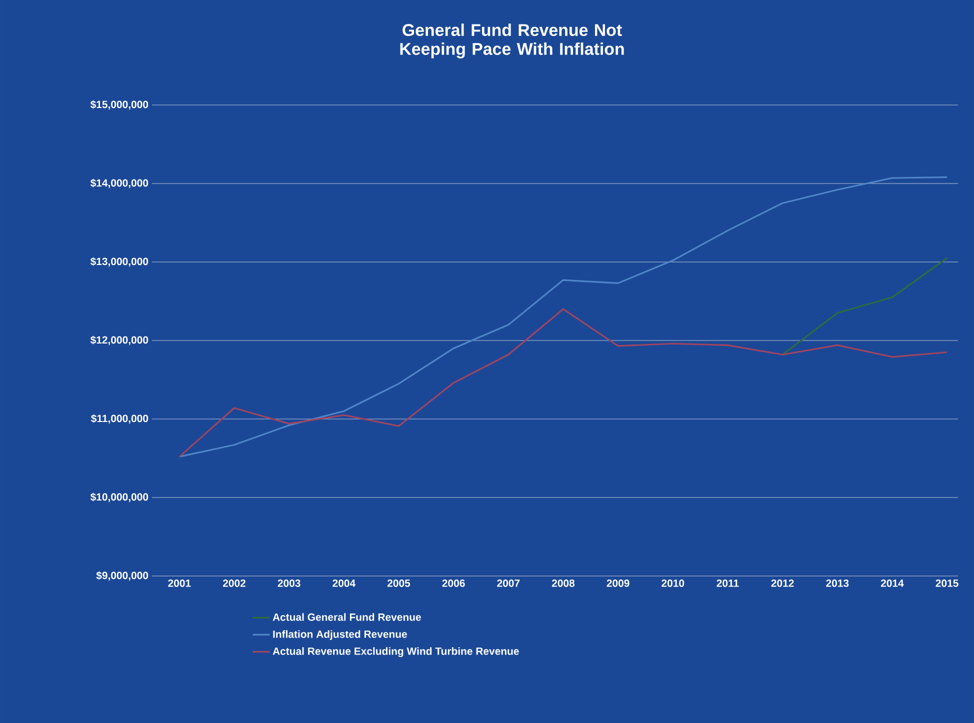 The height and width of the screenshot is (723, 974). I want to click on legend-label: Inflation Adjusted Revenue, so click(340, 635).